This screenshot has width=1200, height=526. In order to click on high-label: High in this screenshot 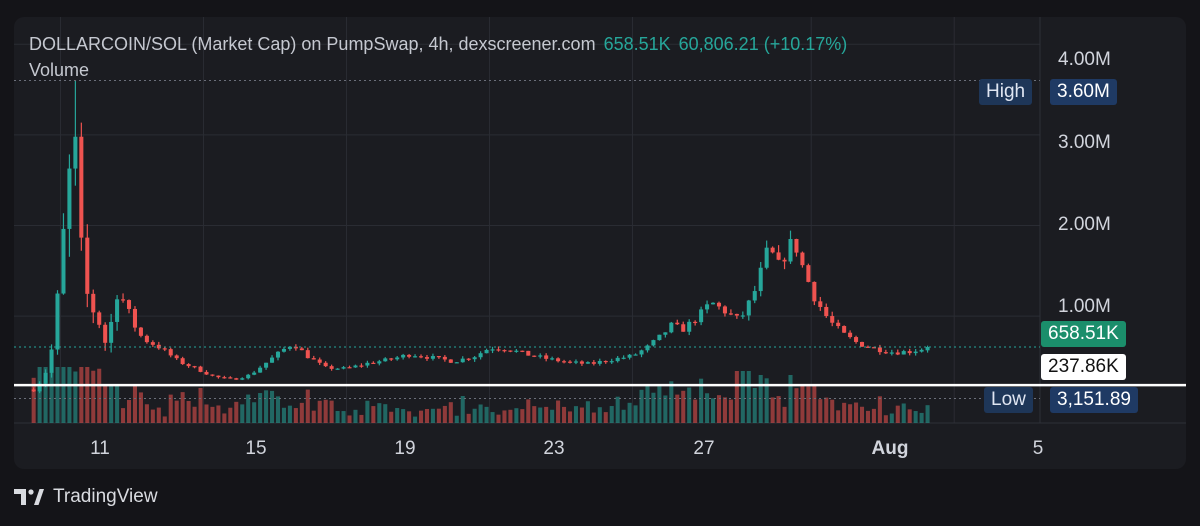, I will do `click(1006, 92)`.